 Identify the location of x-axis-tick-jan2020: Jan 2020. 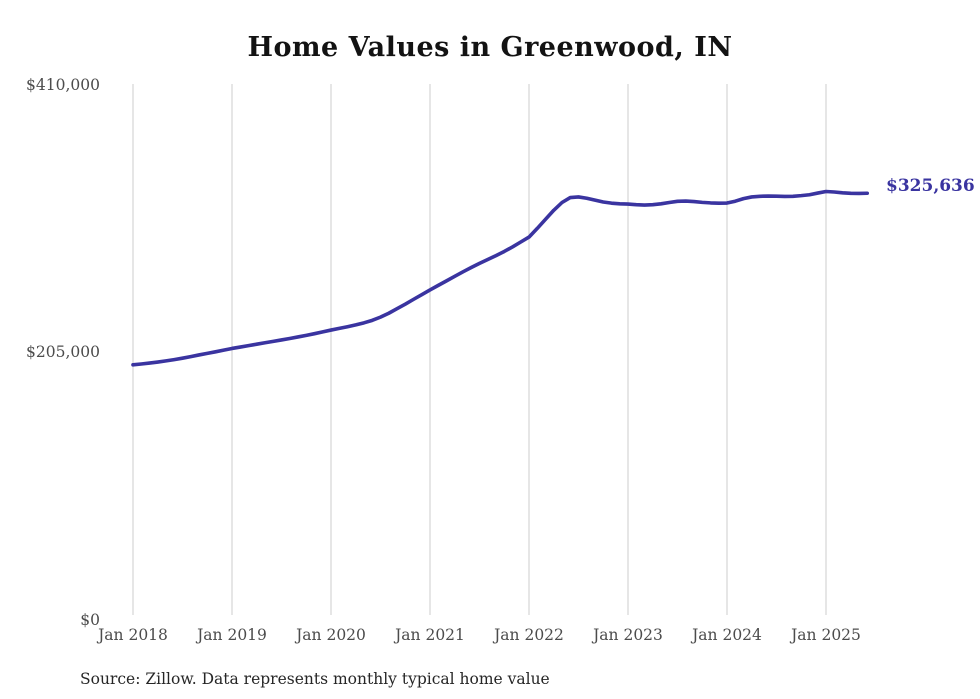
(331, 635).